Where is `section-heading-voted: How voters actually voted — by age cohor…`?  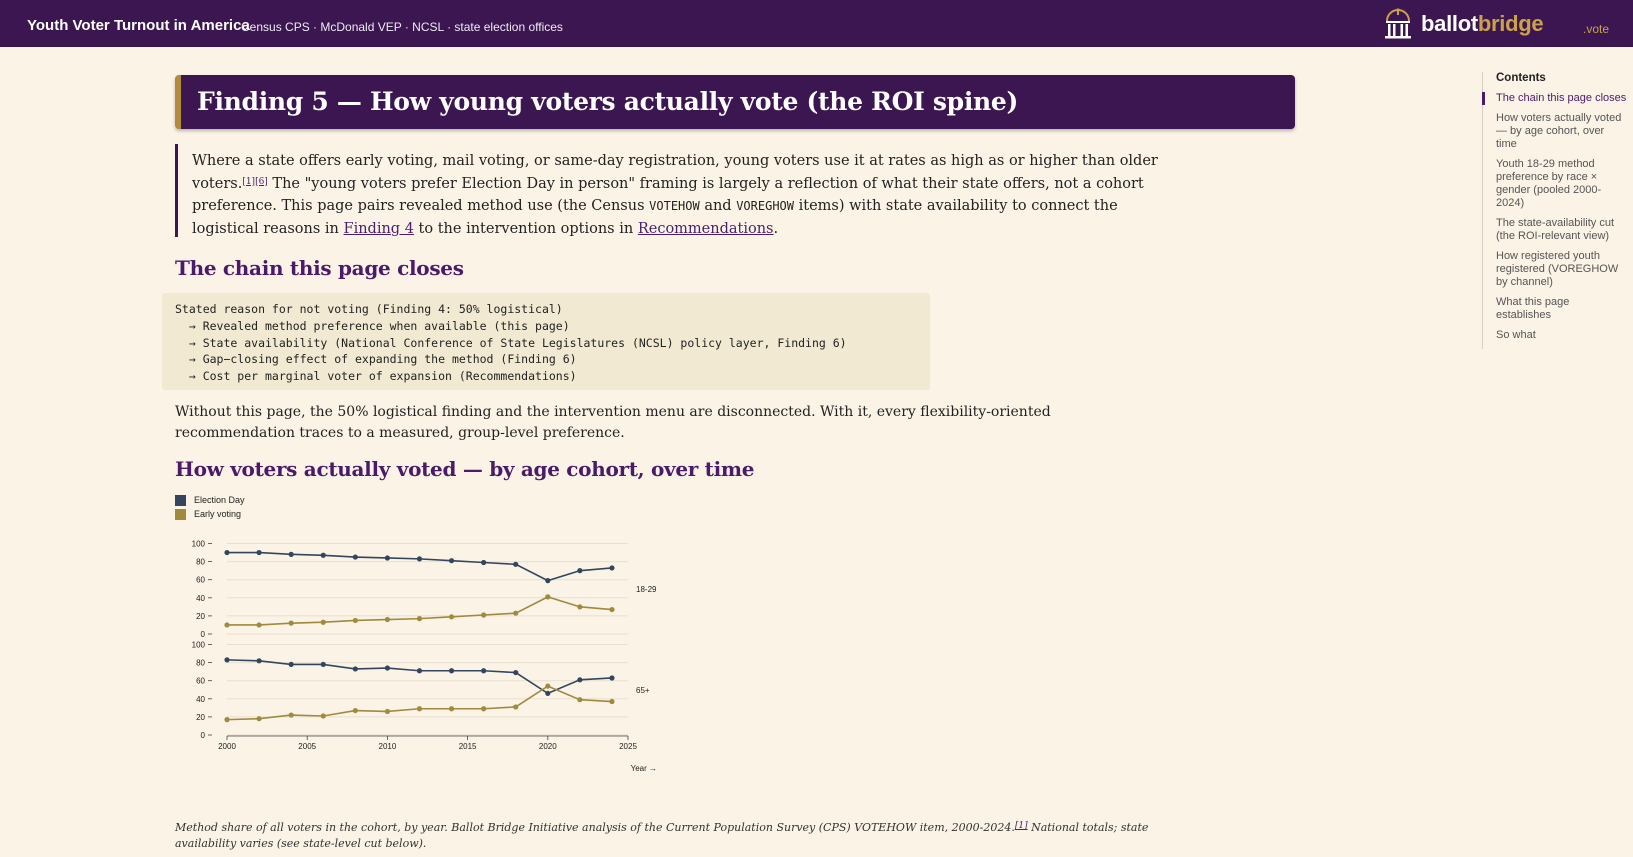
section-heading-voted: How voters actually voted — by age cohor… is located at coordinates (465, 469).